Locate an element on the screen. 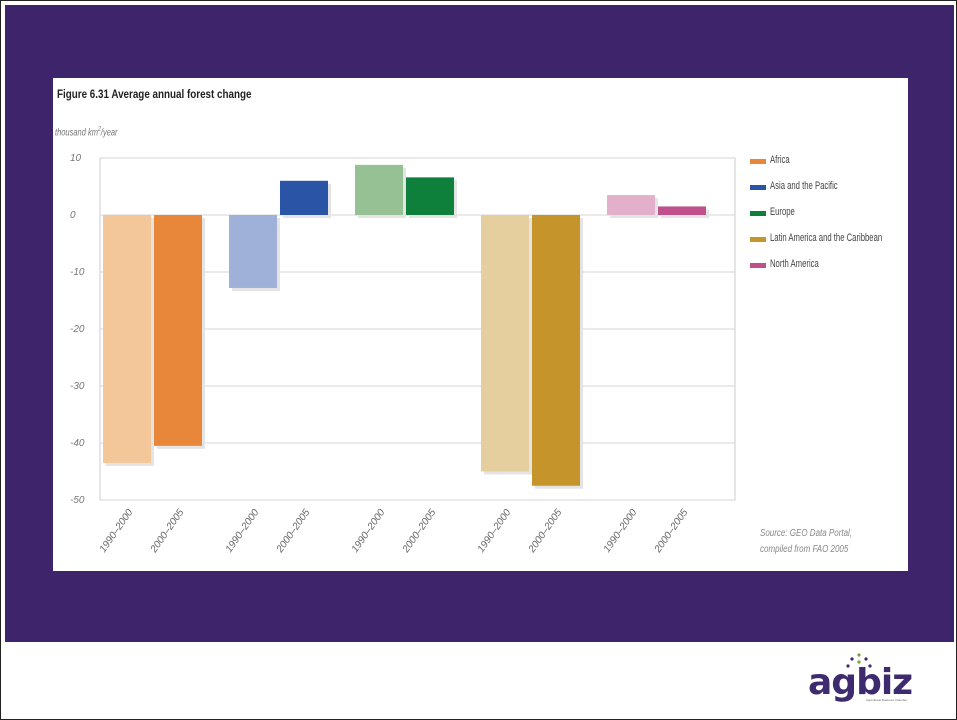  y-tick-label: -50 is located at coordinates (77, 500).